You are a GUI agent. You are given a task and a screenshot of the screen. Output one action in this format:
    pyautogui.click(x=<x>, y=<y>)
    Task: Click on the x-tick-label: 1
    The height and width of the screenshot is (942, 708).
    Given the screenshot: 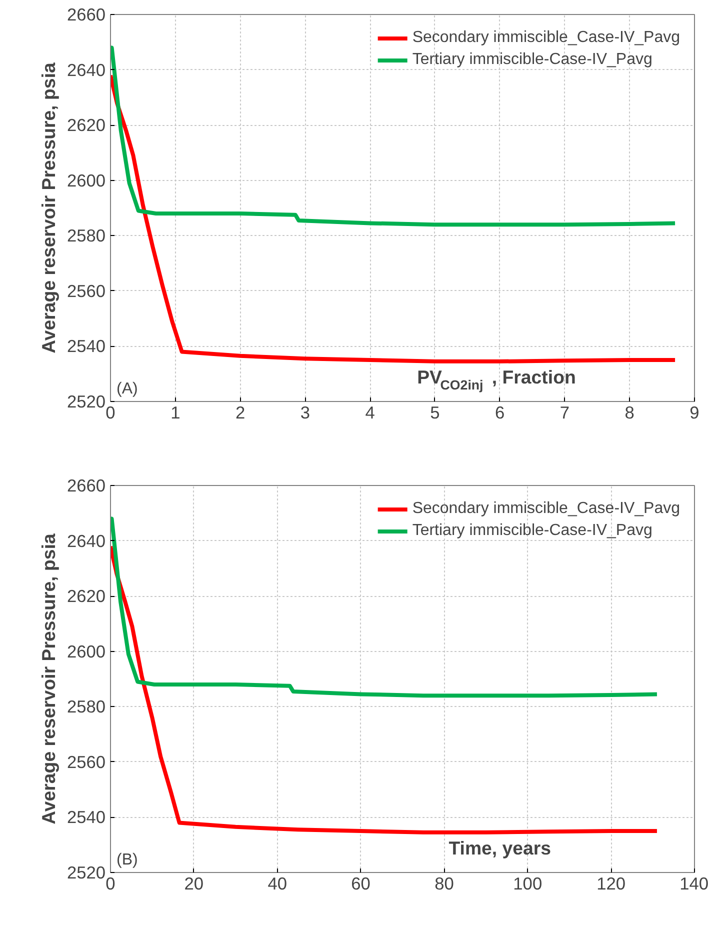 What is the action you would take?
    pyautogui.click(x=175, y=412)
    